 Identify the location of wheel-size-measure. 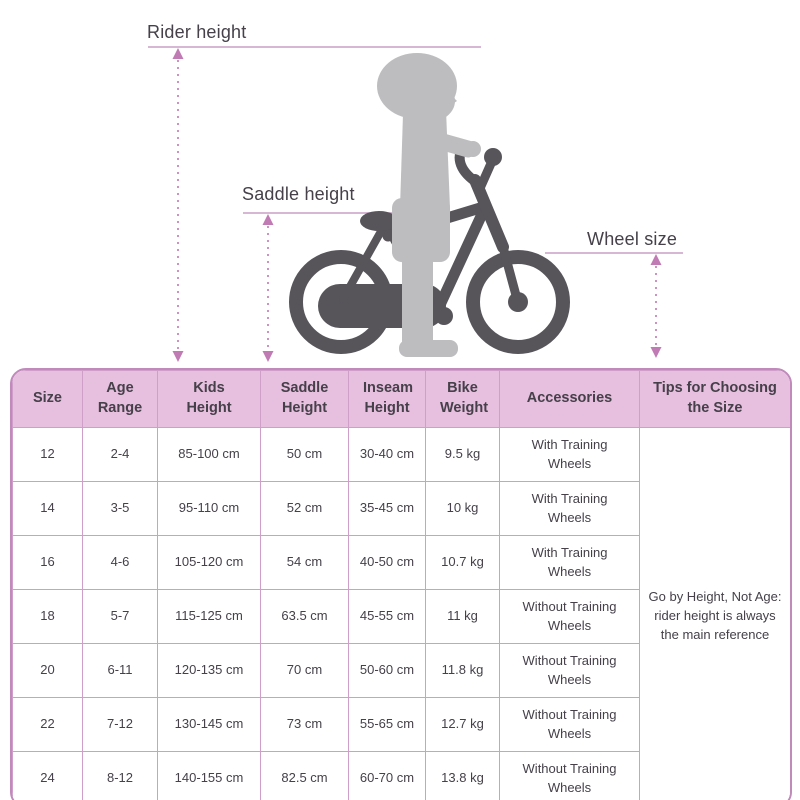
(614, 305).